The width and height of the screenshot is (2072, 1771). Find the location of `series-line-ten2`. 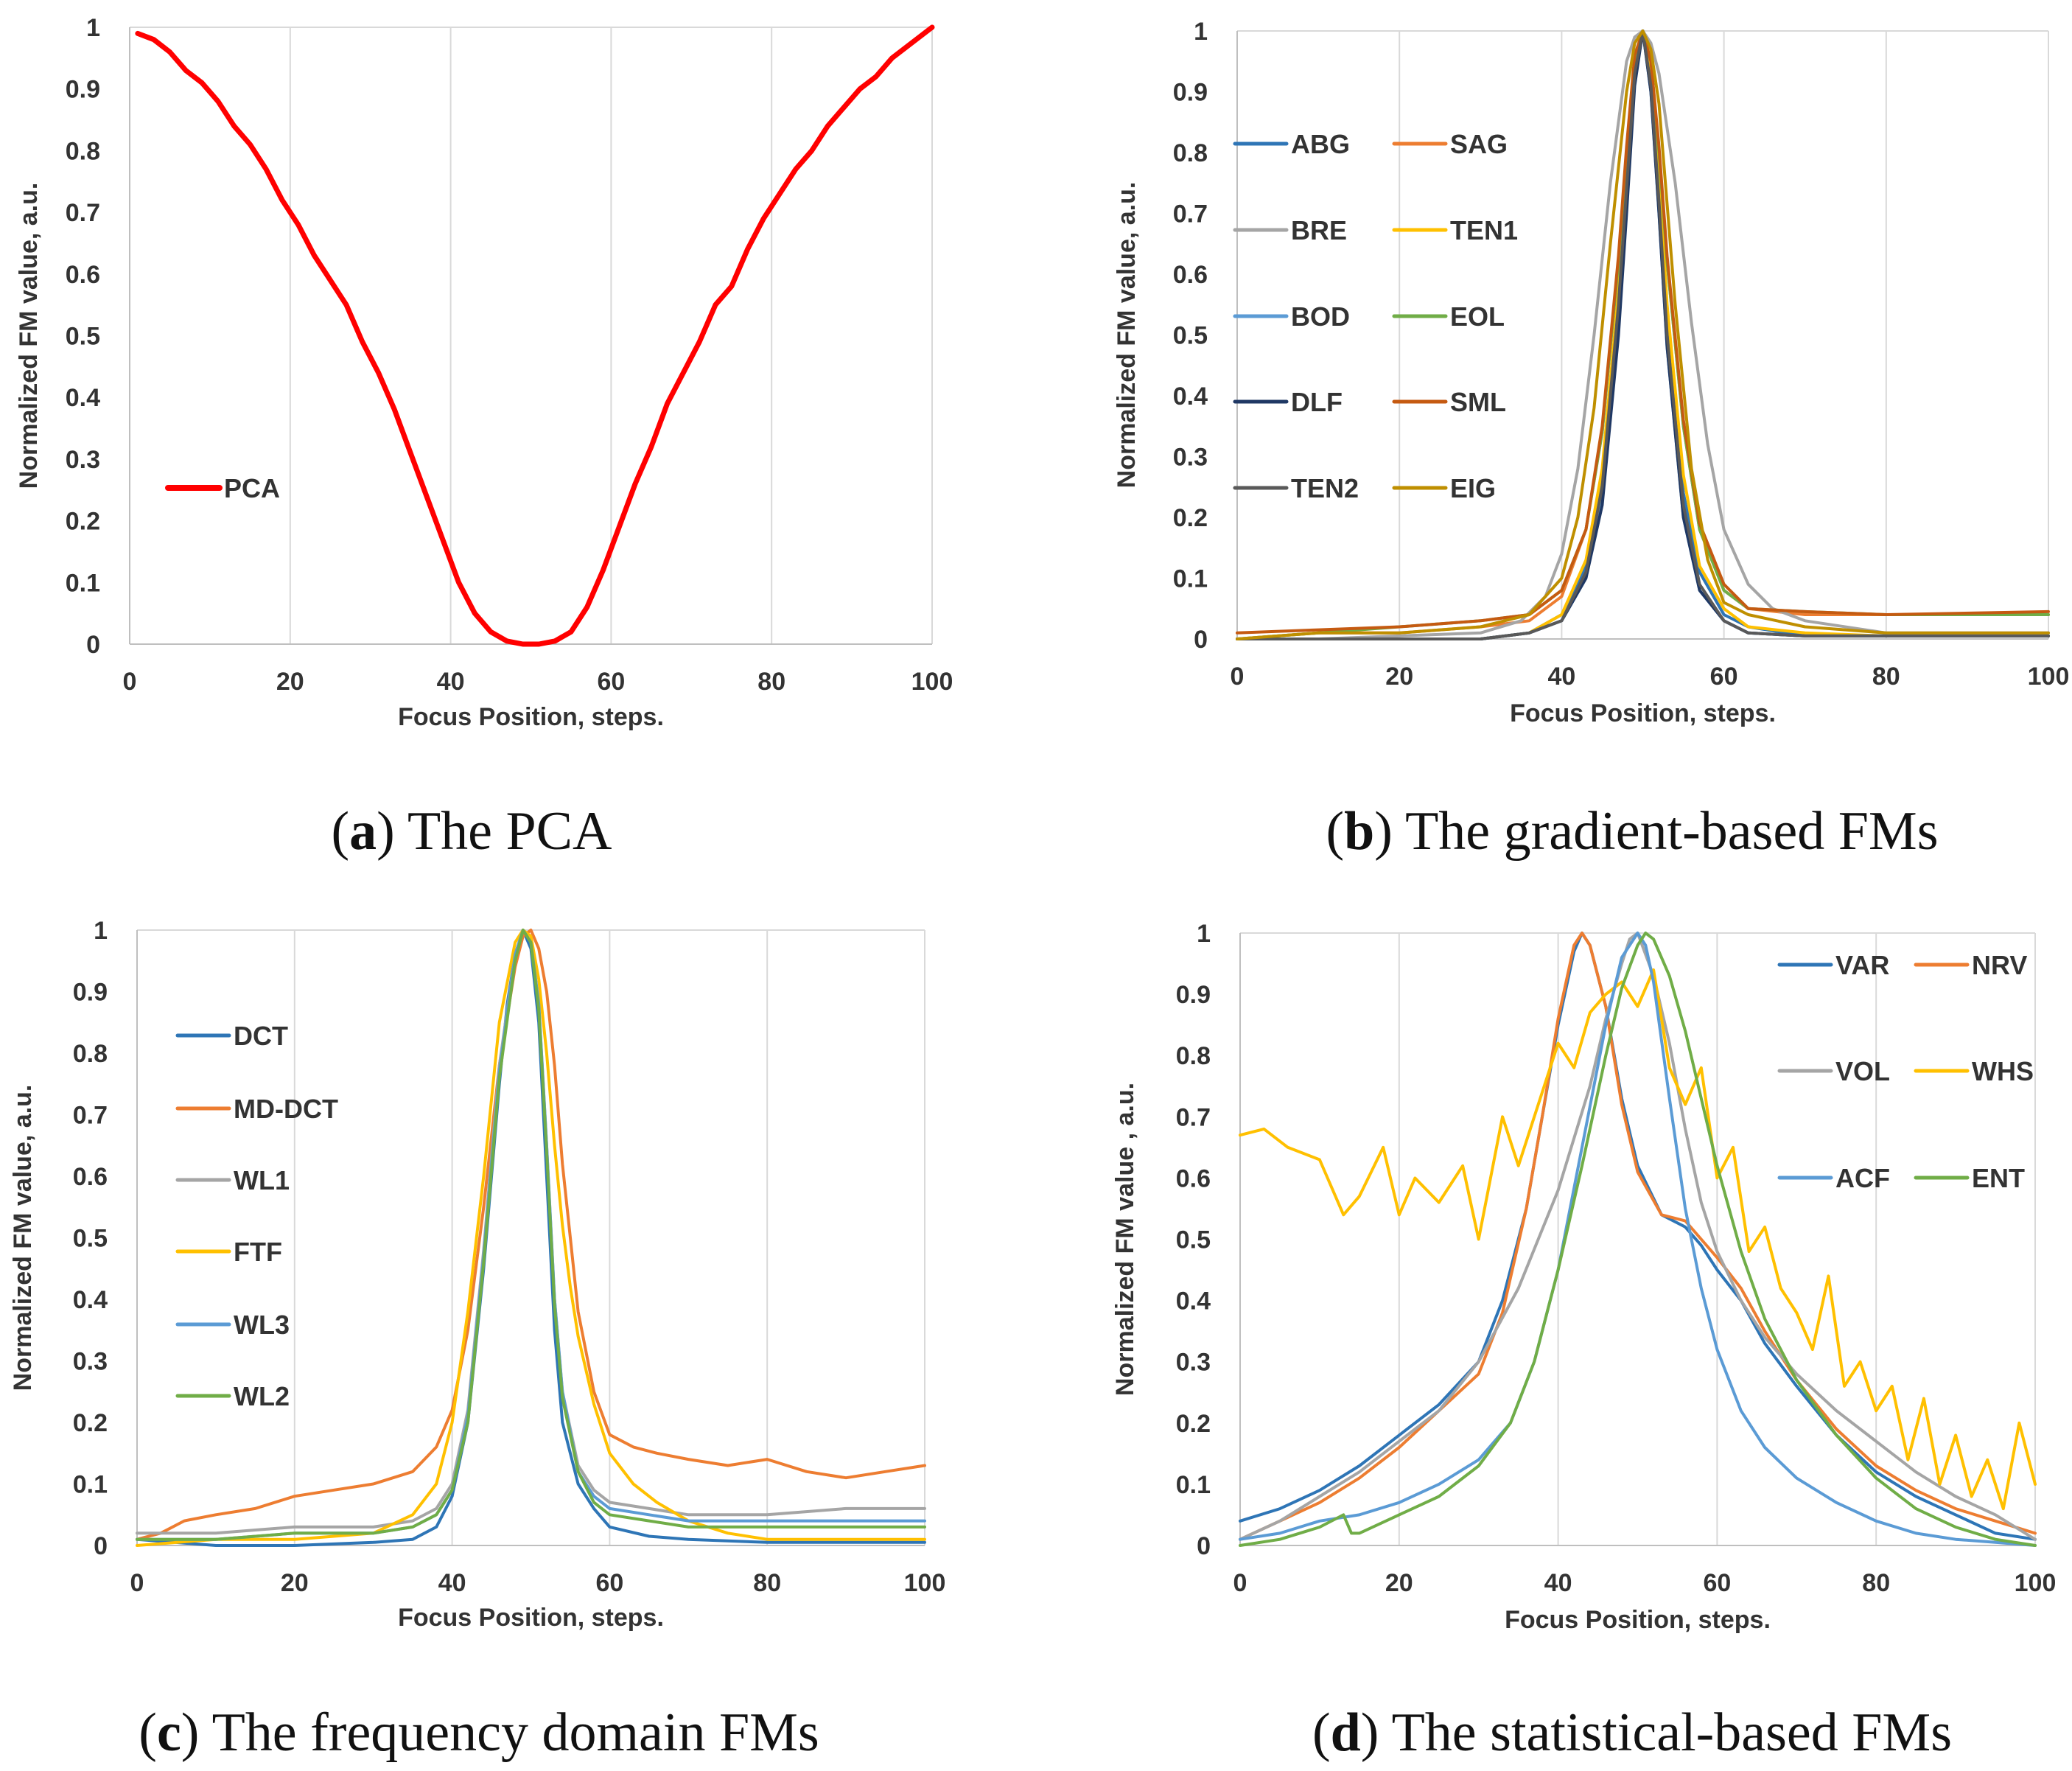

series-line-ten2 is located at coordinates (1643, 334).